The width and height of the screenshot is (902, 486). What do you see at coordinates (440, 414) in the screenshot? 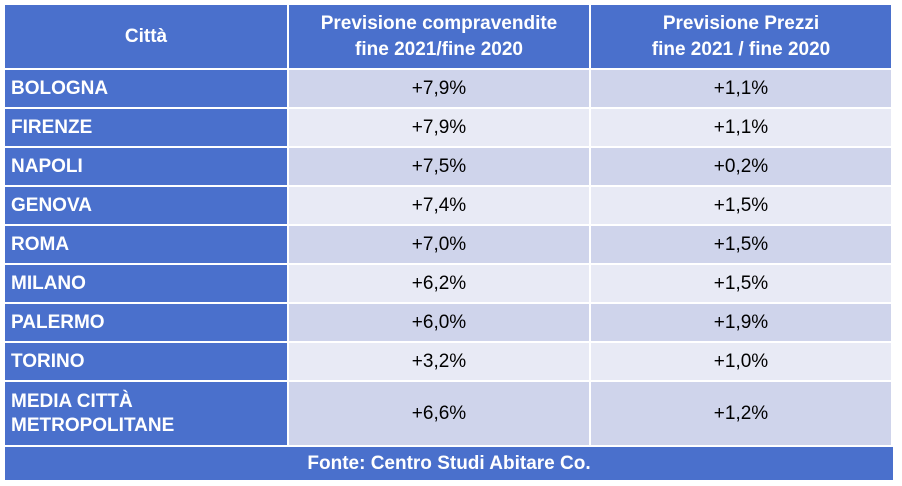
I see `value-cell: +6,6%` at bounding box center [440, 414].